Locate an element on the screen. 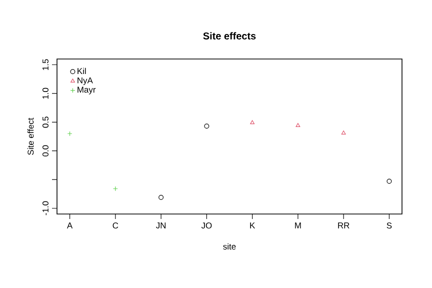 The width and height of the screenshot is (432, 288). y-tick-label: 0.0 is located at coordinates (45, 150).